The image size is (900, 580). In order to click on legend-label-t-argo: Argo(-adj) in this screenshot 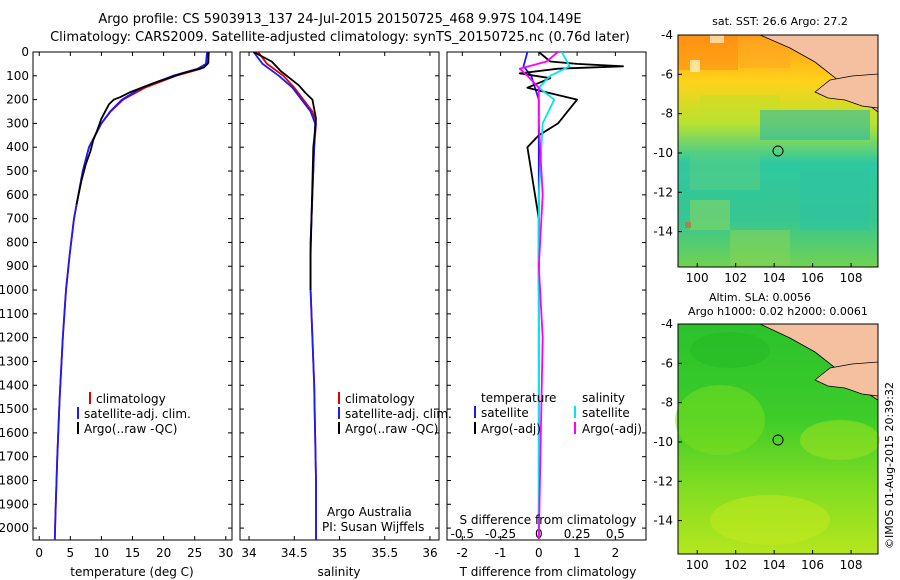, I will do `click(511, 429)`.